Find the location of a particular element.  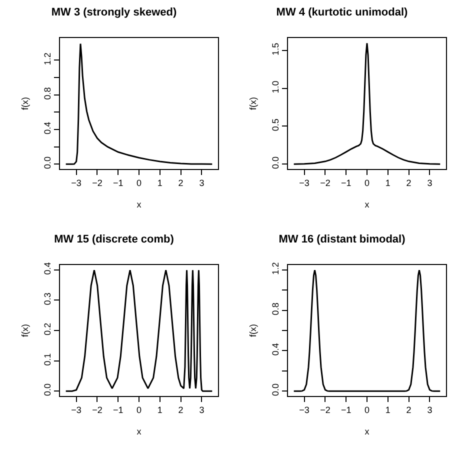

y-tick-label: 0.2 is located at coordinates (47, 329).